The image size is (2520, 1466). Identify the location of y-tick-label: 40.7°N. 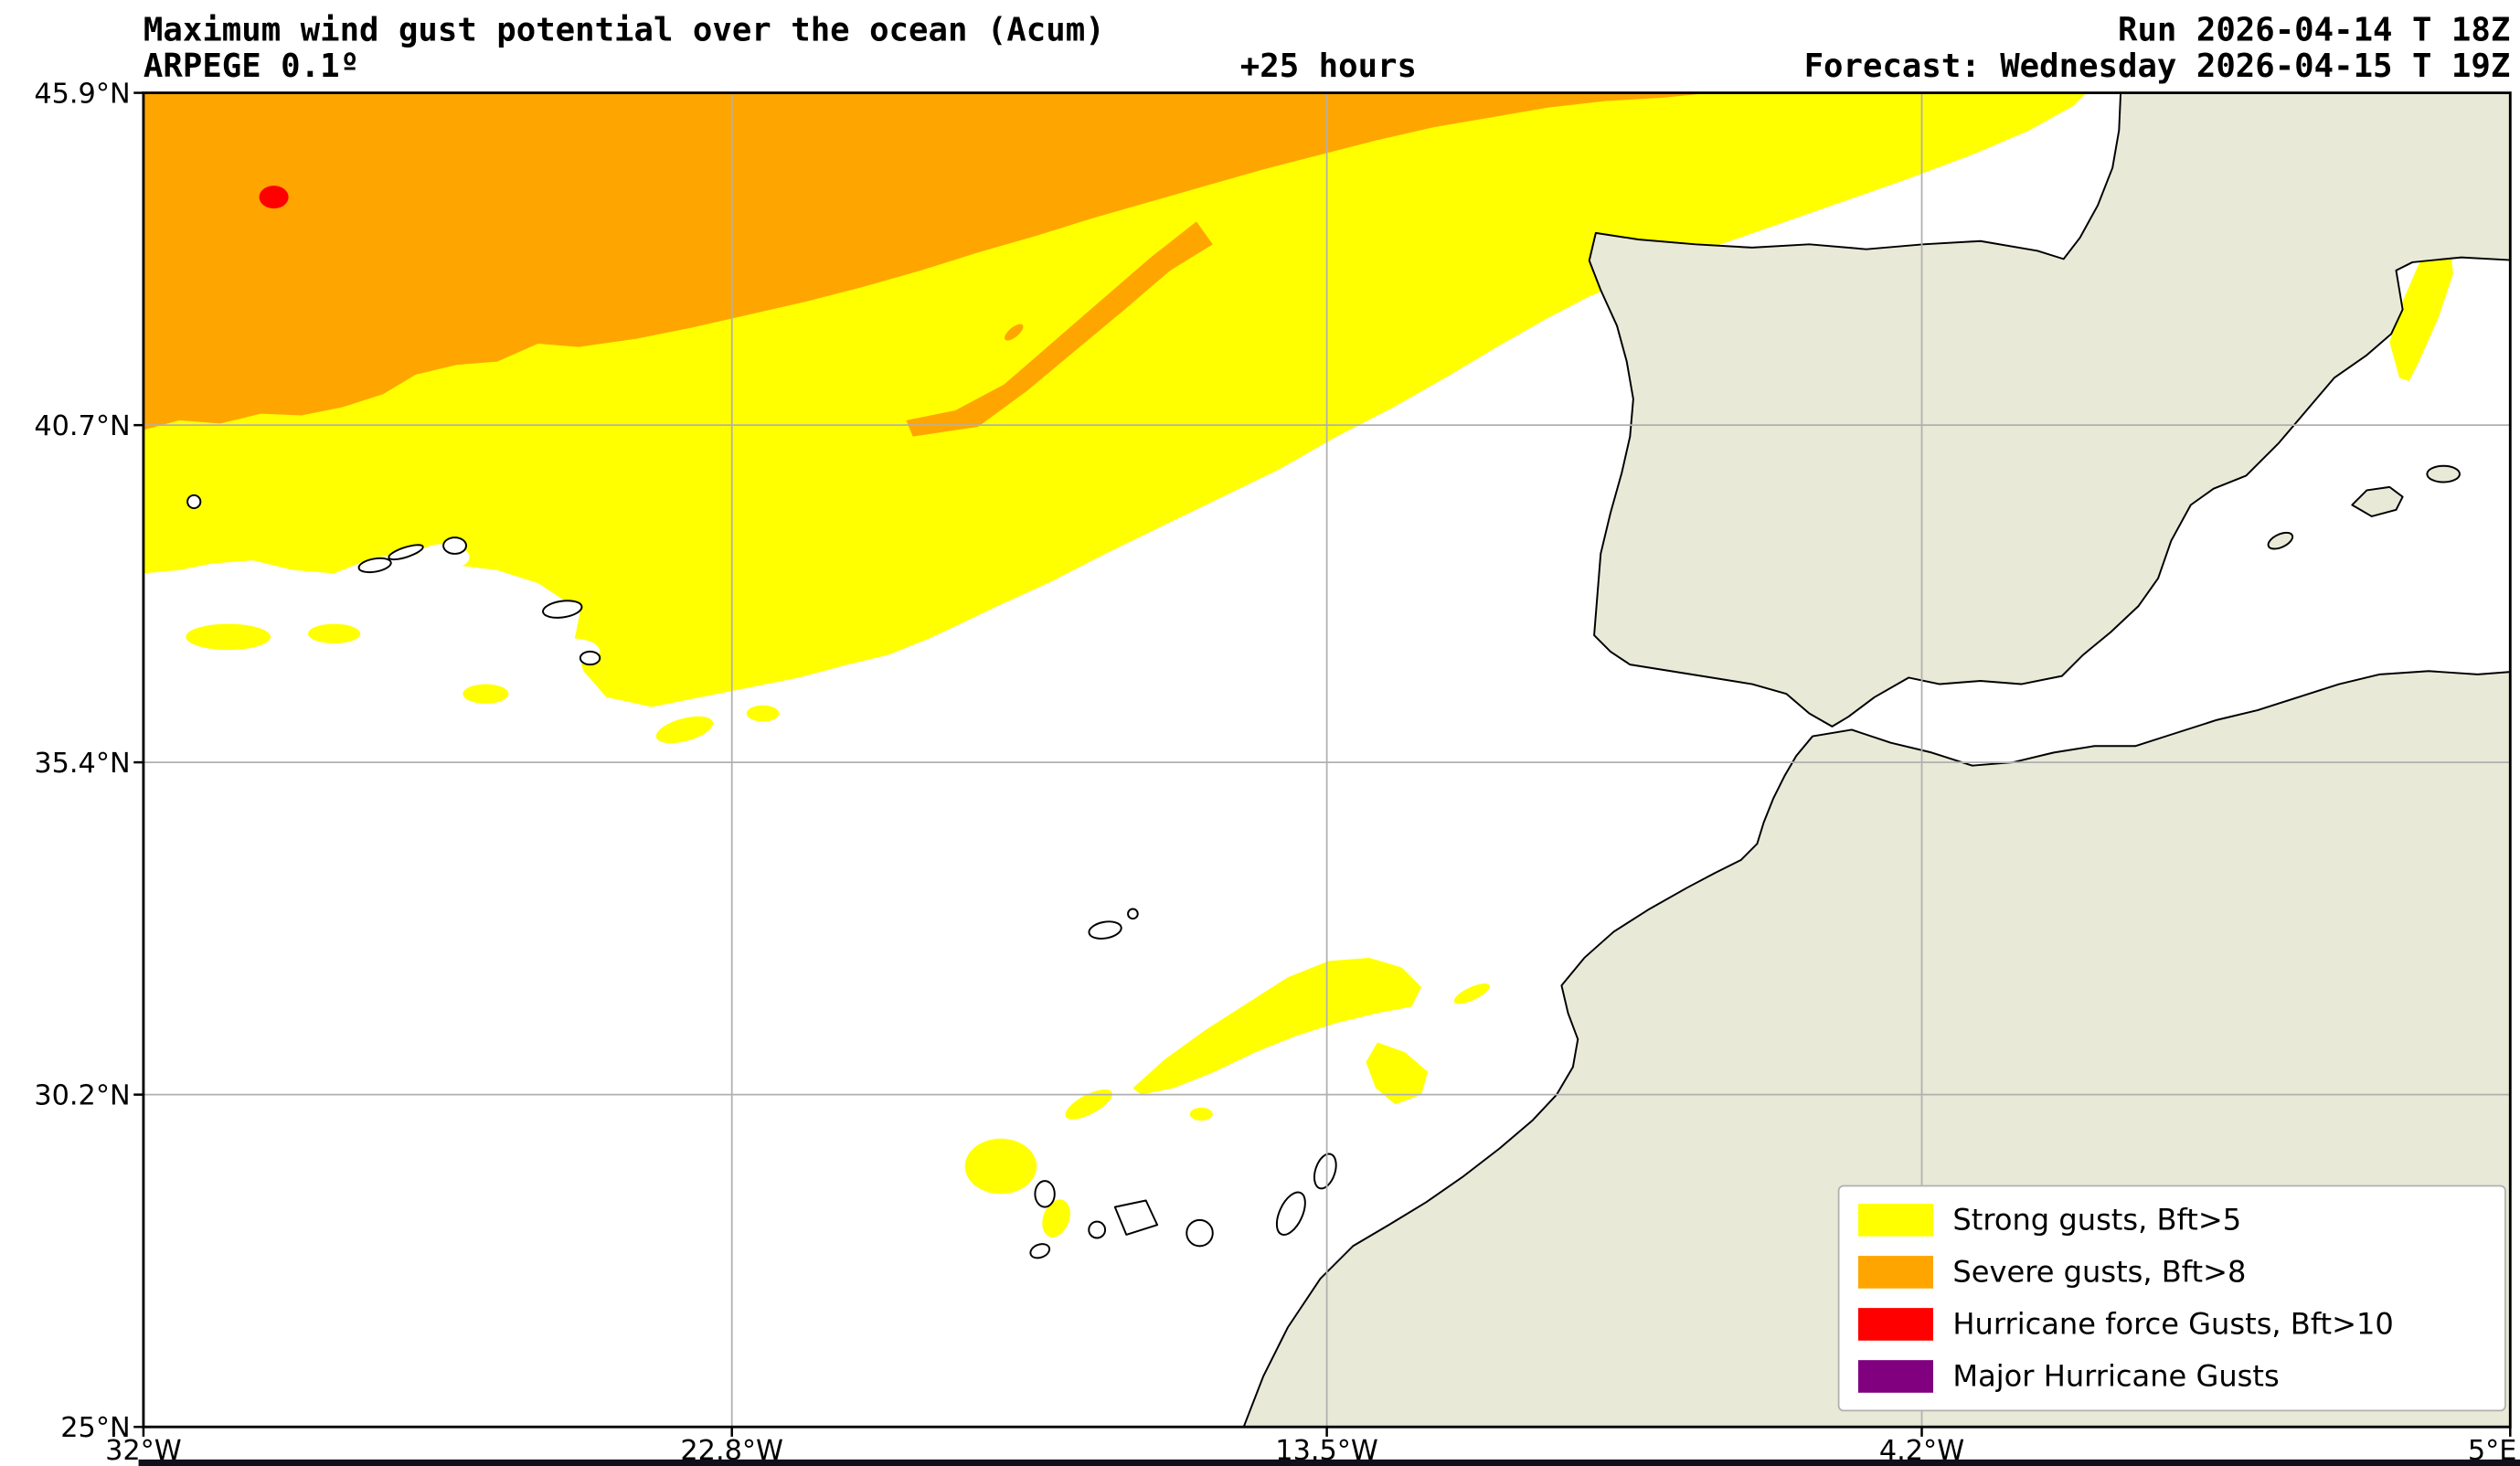
(82, 426).